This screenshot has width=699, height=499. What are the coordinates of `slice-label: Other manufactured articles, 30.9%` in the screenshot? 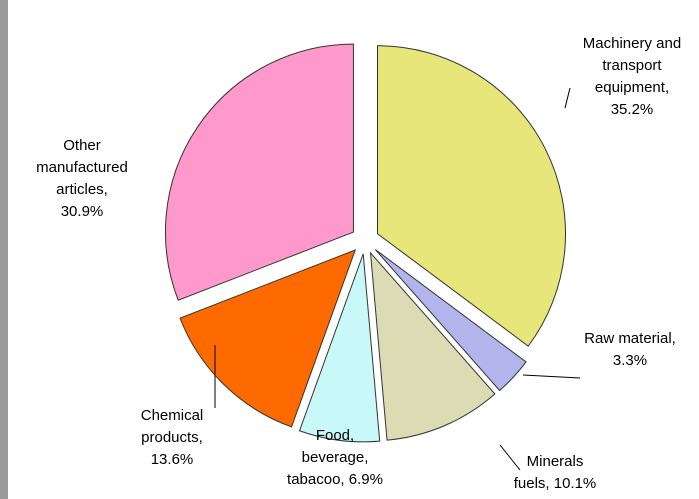 It's located at (82, 178).